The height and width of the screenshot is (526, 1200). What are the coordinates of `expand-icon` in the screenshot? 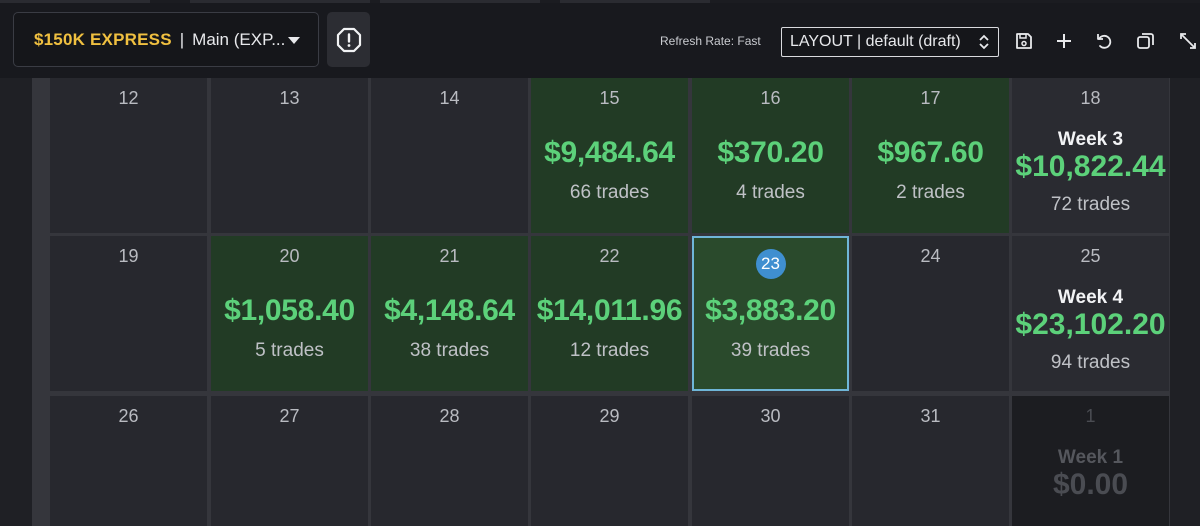 It's located at (1188, 41).